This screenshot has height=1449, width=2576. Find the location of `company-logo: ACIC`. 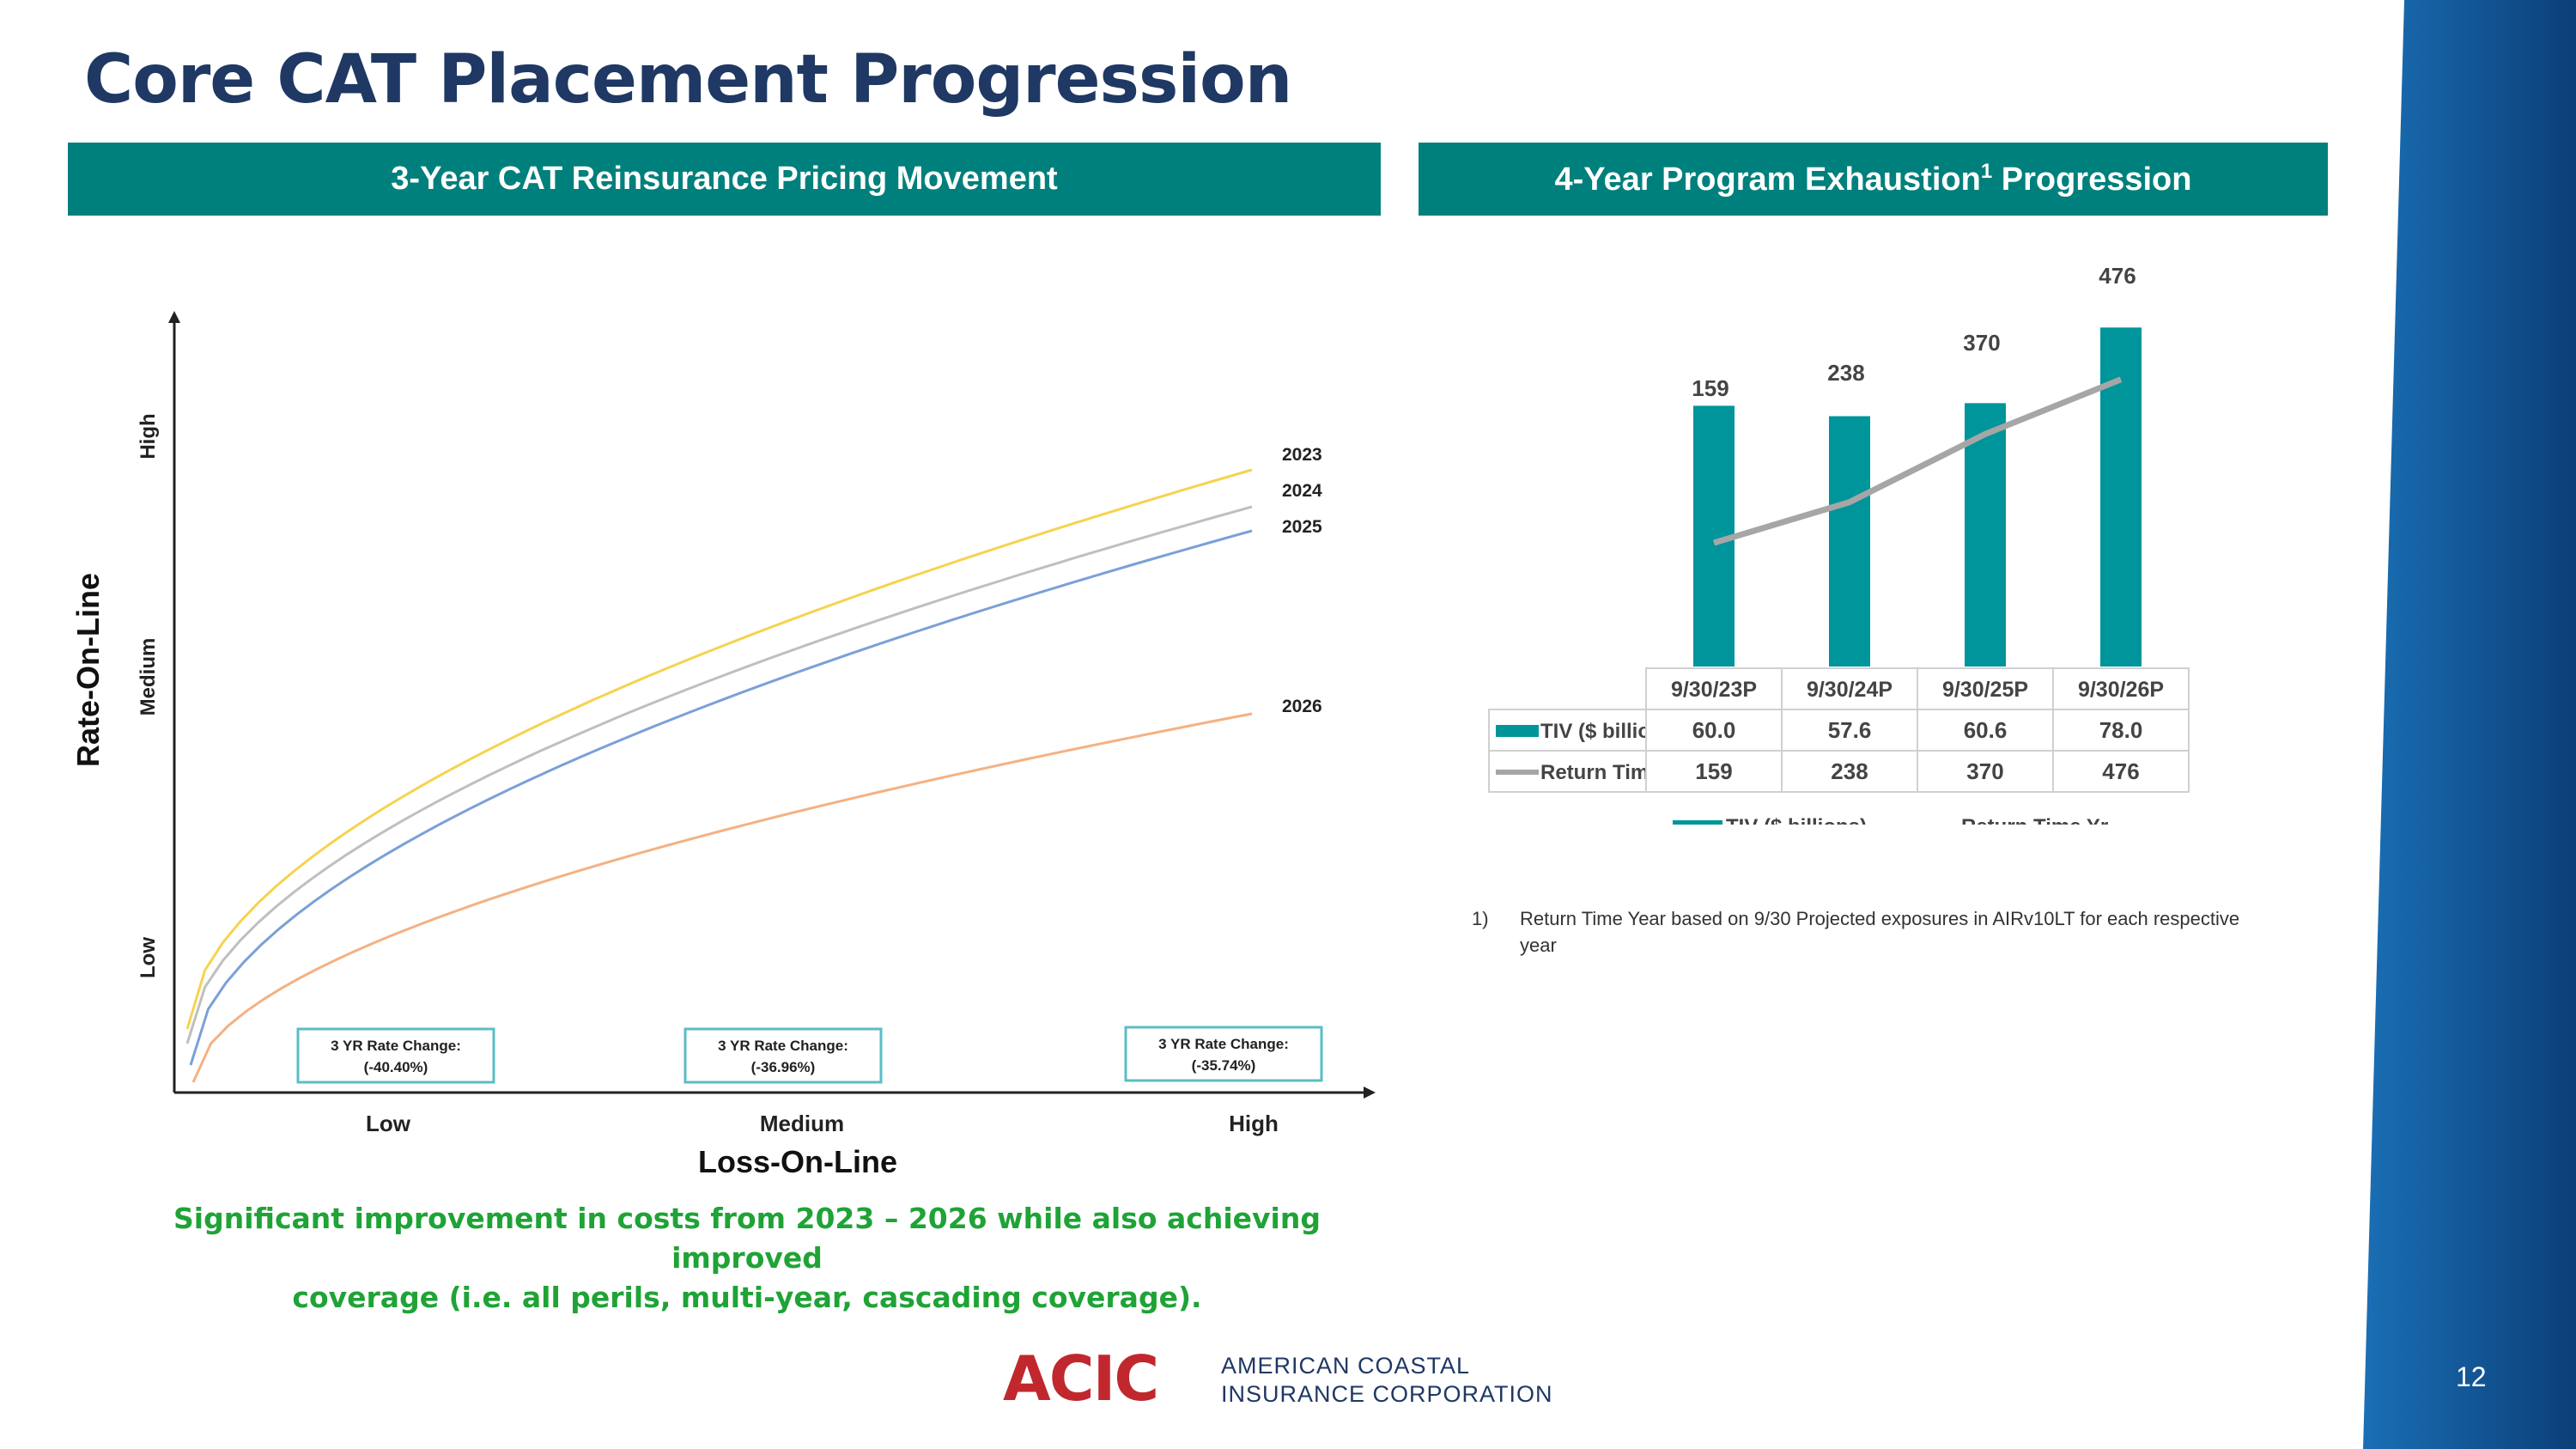

company-logo: ACIC is located at coordinates (1081, 1379).